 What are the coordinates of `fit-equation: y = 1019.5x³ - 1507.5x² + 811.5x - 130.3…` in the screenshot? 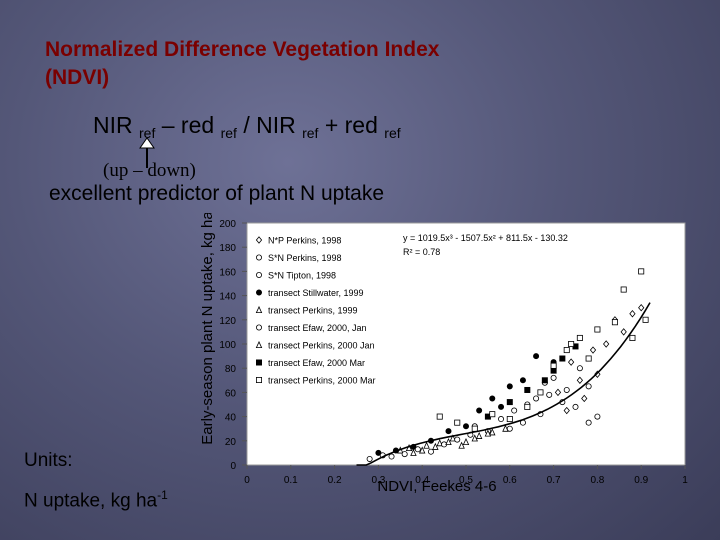 It's located at (485, 238).